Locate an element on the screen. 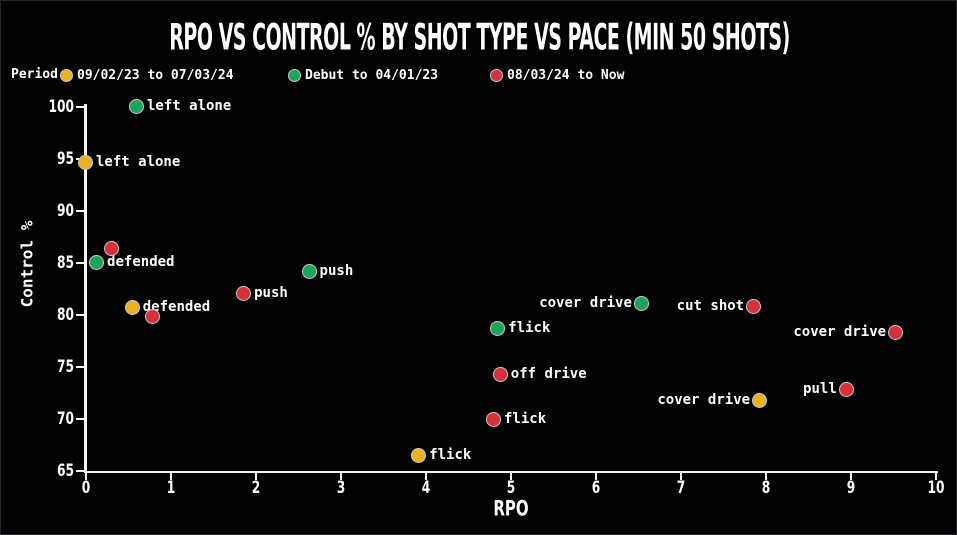 The height and width of the screenshot is (535, 957). y-tick-label: 90 is located at coordinates (65, 211).